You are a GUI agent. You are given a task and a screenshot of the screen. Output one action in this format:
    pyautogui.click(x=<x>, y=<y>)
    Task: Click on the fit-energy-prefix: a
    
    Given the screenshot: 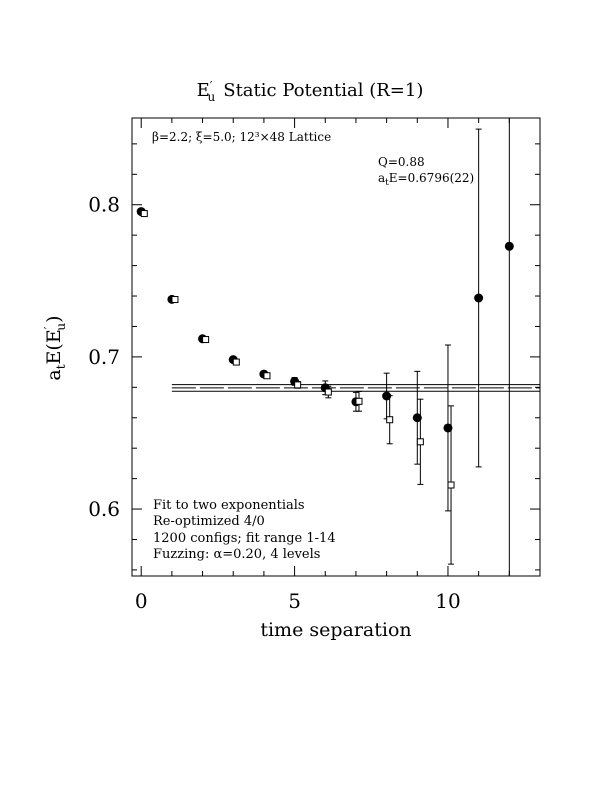 What is the action you would take?
    pyautogui.click(x=381, y=178)
    